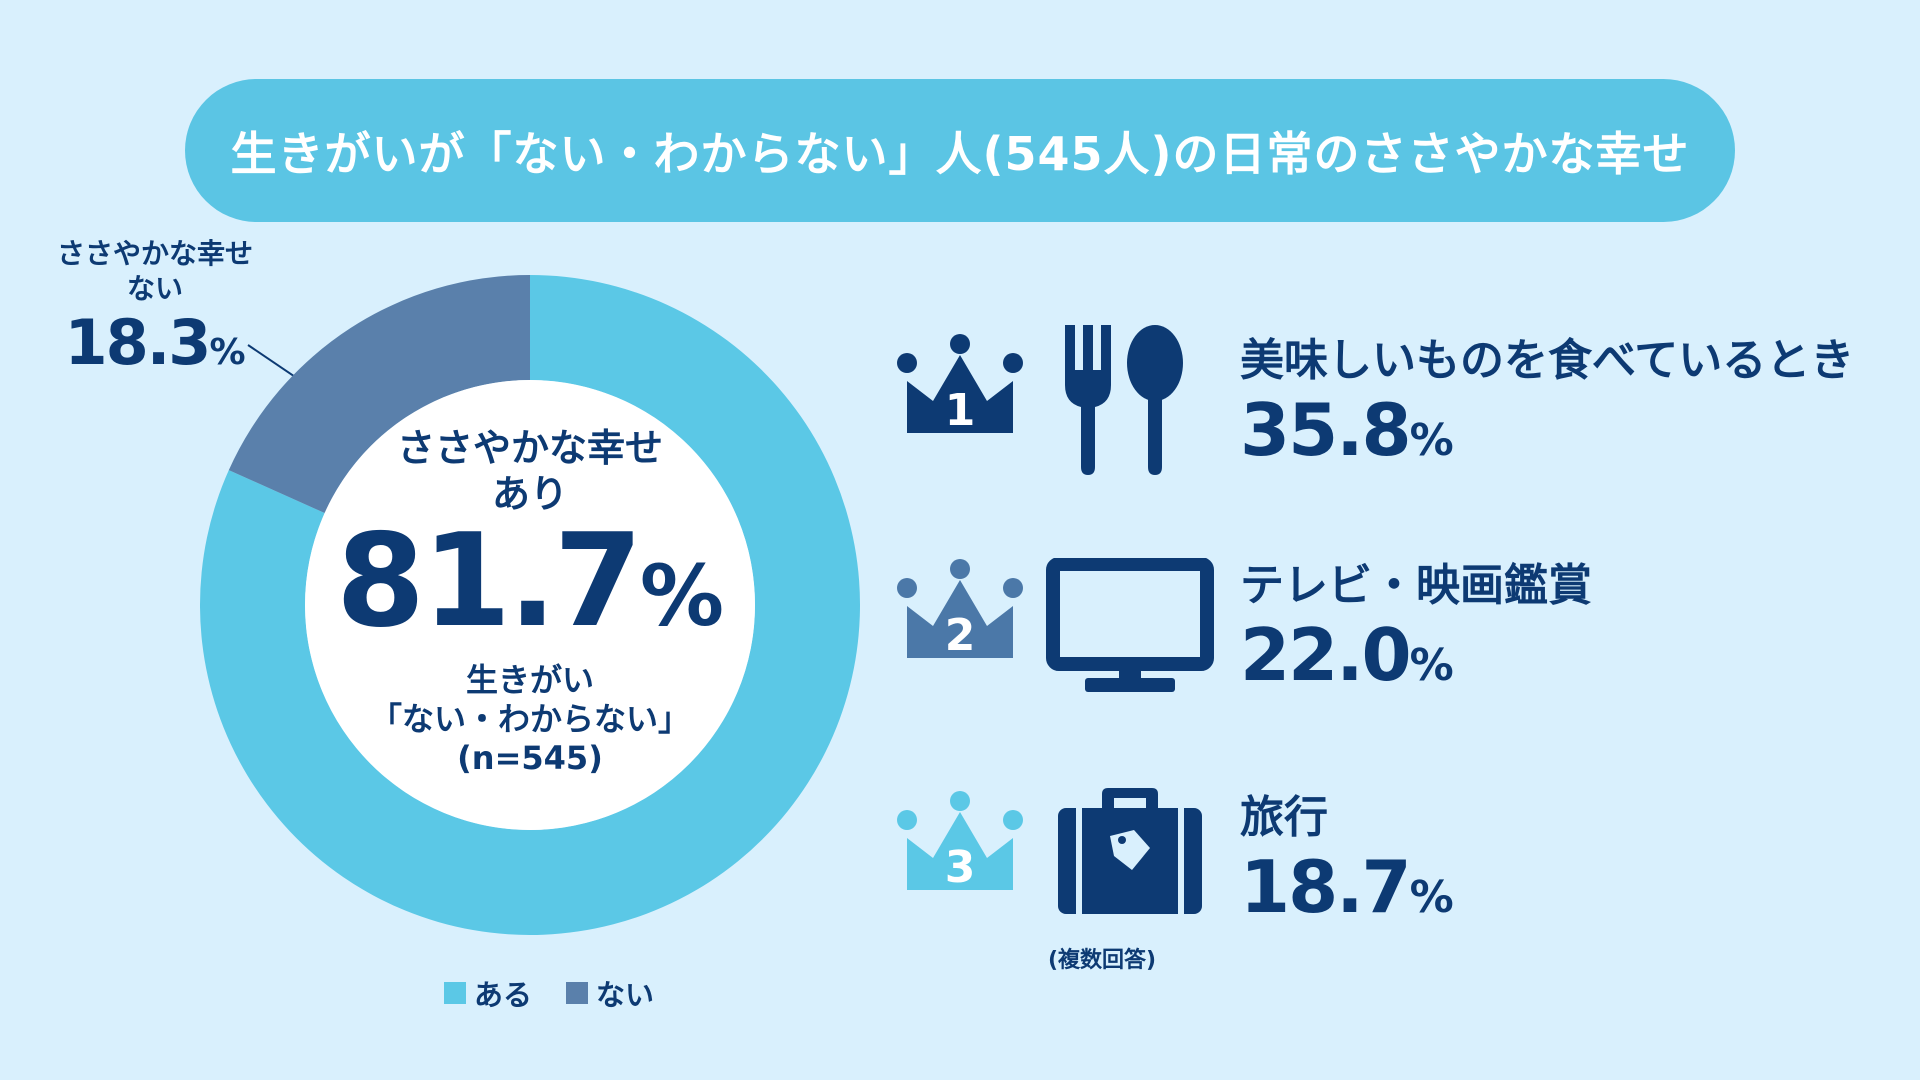 This screenshot has width=1920, height=1080. I want to click on rank-row-1: 1 美味しいものを食べているとき 35.8%, so click(1395, 414).